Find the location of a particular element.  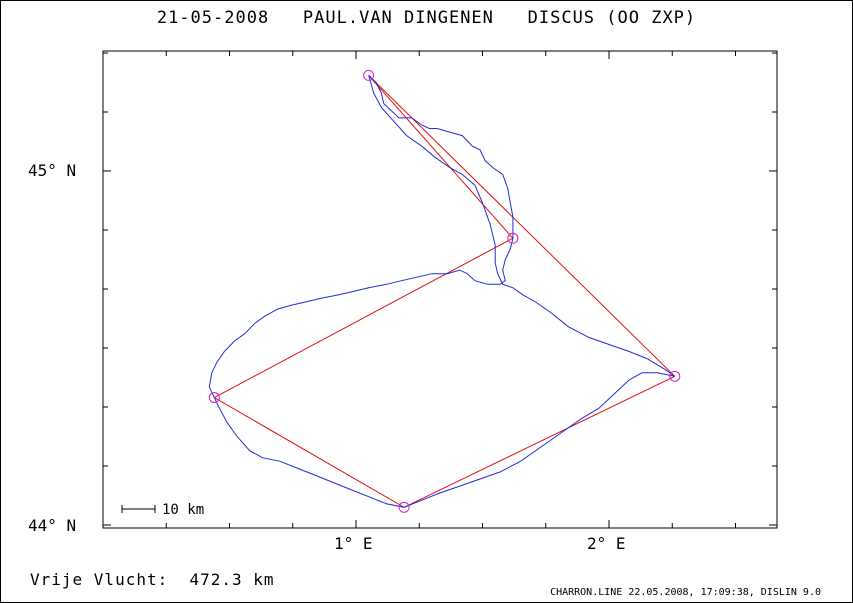

turnpoint-marker-start is located at coordinates (369, 75).